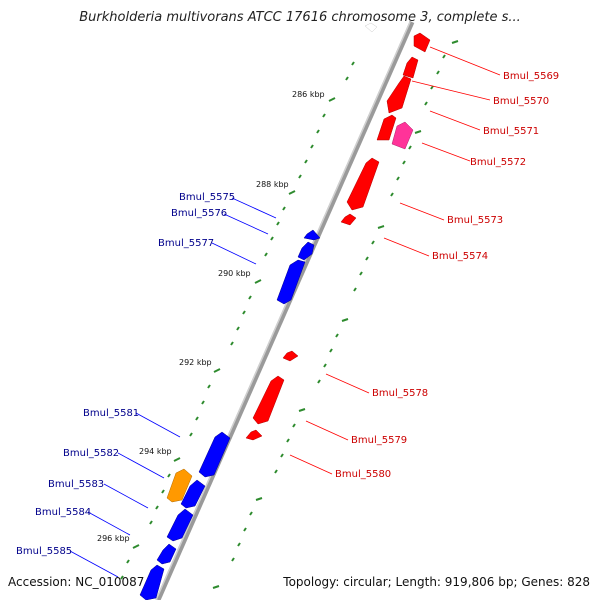 Image resolution: width=600 pixels, height=600 pixels. What do you see at coordinates (195, 362) in the screenshot?
I see `tick-label-292: 292 kbp` at bounding box center [195, 362].